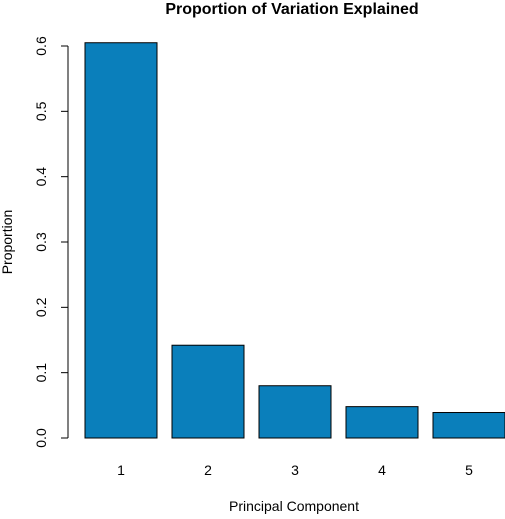 The image size is (505, 519). What do you see at coordinates (382, 470) in the screenshot?
I see `x-tick-label-4: 4` at bounding box center [382, 470].